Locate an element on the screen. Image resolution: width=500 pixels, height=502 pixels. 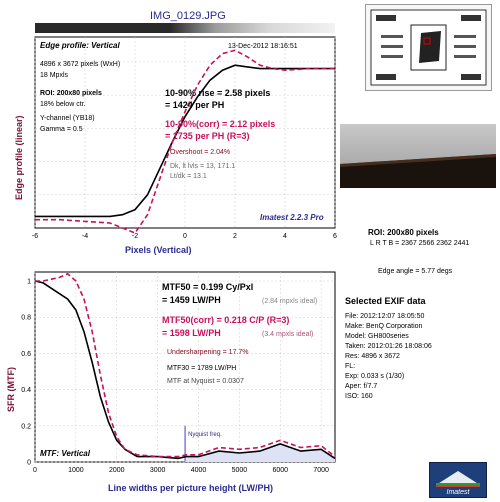
test-chart-icon is located at coordinates (428, 47).